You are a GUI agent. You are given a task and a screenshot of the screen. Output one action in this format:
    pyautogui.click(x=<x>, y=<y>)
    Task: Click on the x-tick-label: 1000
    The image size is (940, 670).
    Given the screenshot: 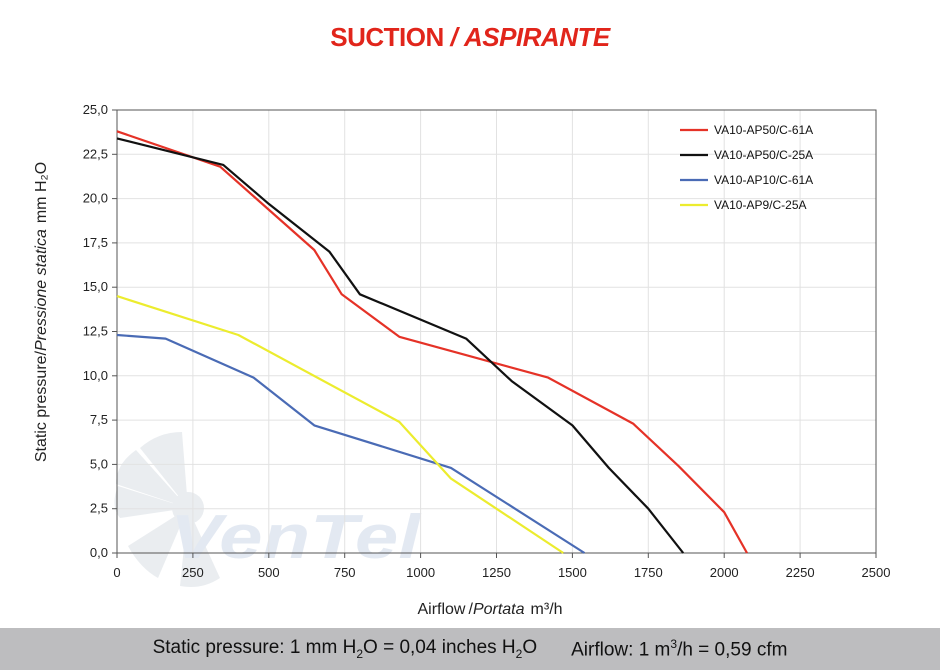 What is the action you would take?
    pyautogui.click(x=420, y=572)
    